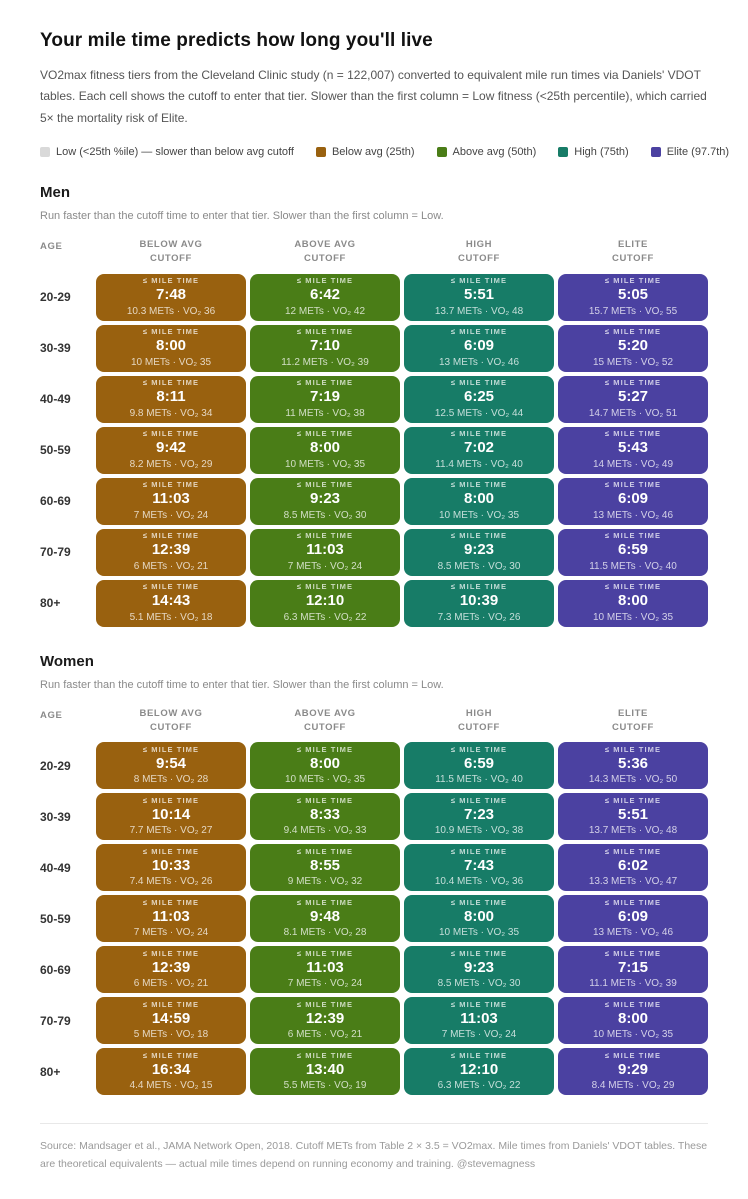 The height and width of the screenshot is (1199, 748). What do you see at coordinates (325, 868) in the screenshot?
I see `tier-cell: ≤ MILE TIME 8:55 9 METs · VO₂ 32` at bounding box center [325, 868].